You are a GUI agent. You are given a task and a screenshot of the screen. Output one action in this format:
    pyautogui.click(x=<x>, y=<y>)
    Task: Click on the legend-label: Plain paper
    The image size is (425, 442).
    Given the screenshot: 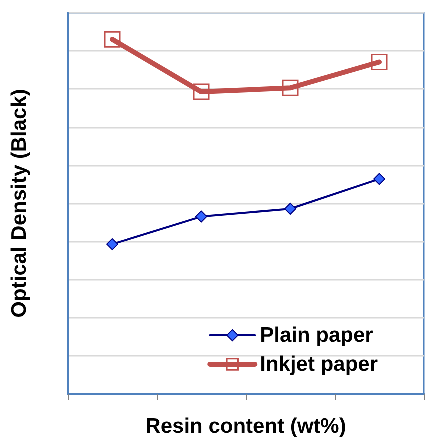 What is the action you would take?
    pyautogui.click(x=317, y=335)
    